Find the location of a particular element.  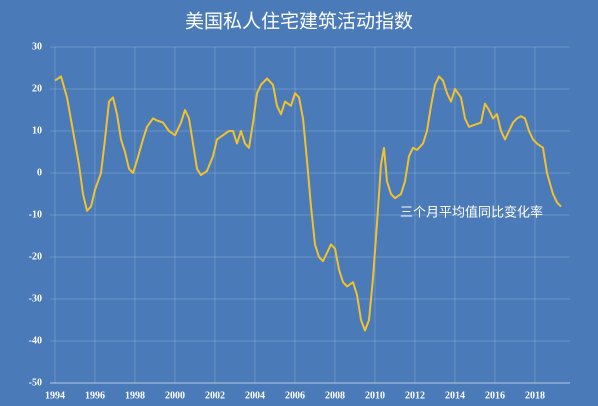

x-tick-label: 2016 is located at coordinates (495, 395).